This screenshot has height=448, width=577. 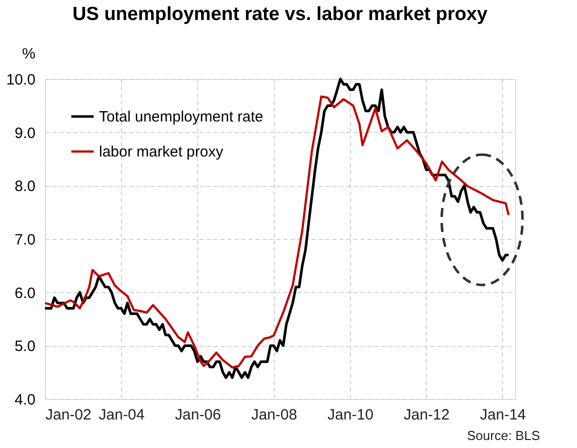 I want to click on x-tick-label: Jan-06, so click(x=198, y=415).